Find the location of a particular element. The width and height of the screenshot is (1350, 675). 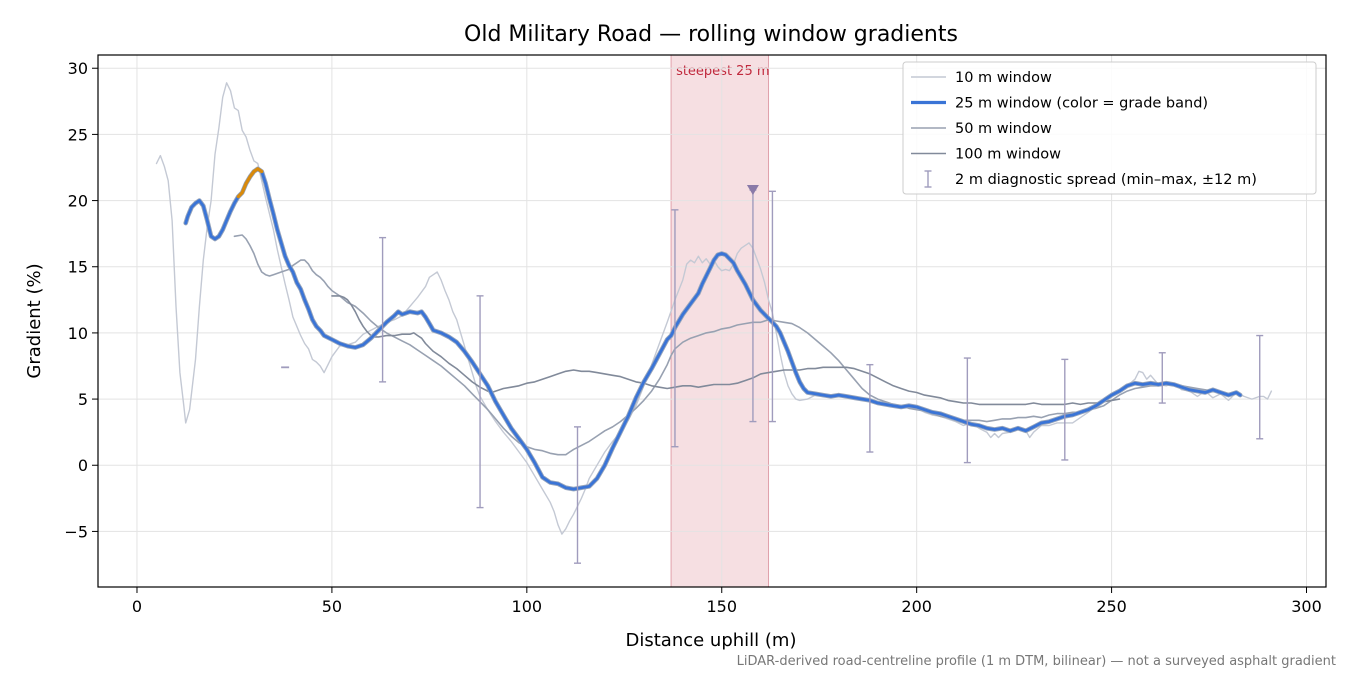

x-tick-label: 250 is located at coordinates (1111, 606).